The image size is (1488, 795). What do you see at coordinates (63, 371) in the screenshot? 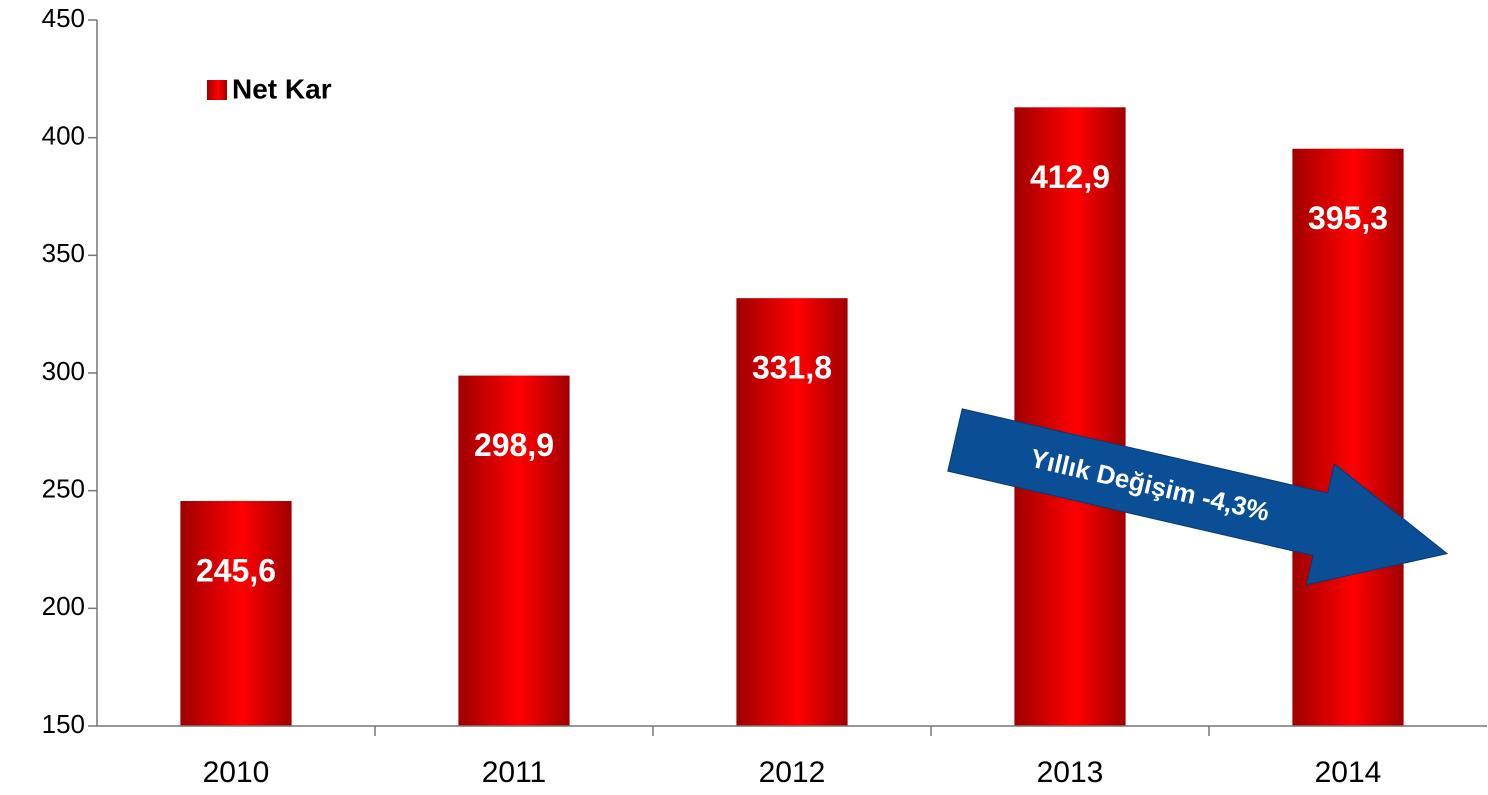
I see `y-tick-label: 300` at bounding box center [63, 371].